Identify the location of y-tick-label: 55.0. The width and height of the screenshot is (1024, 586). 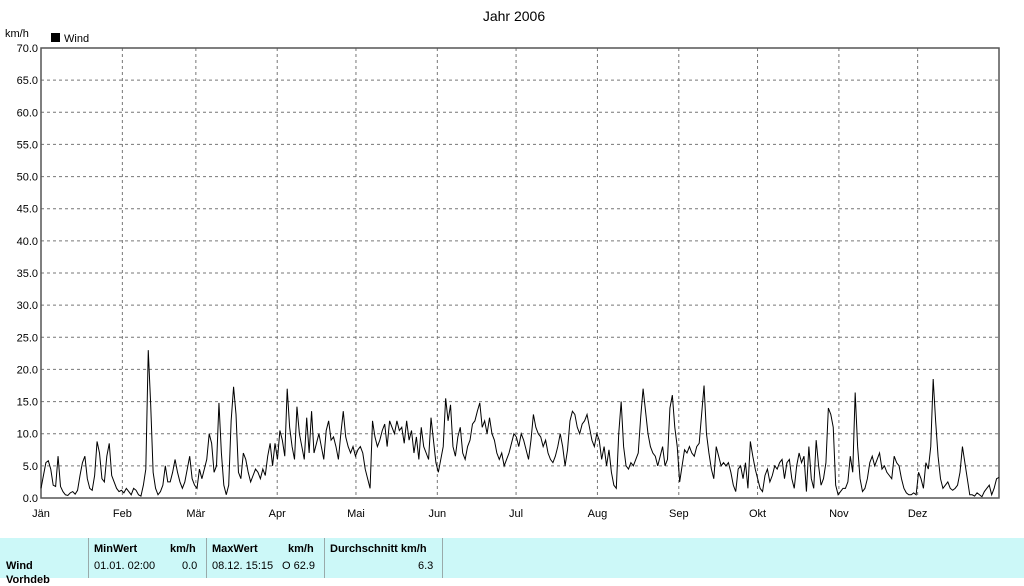
(27, 145).